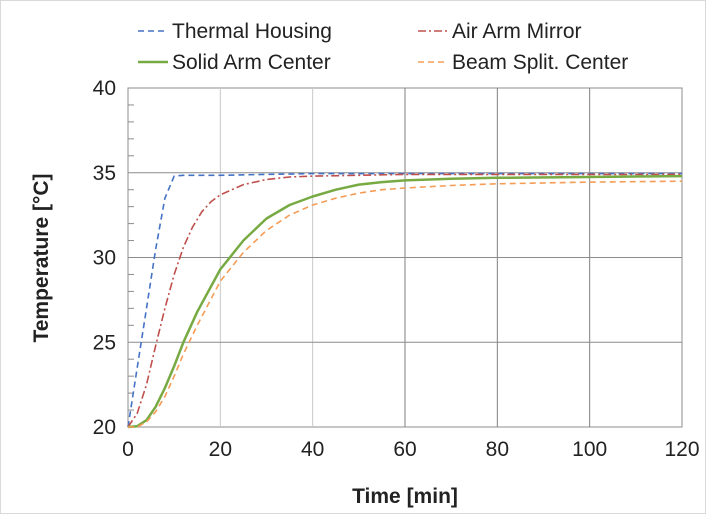  I want to click on x-tick-label: 120, so click(681, 449).